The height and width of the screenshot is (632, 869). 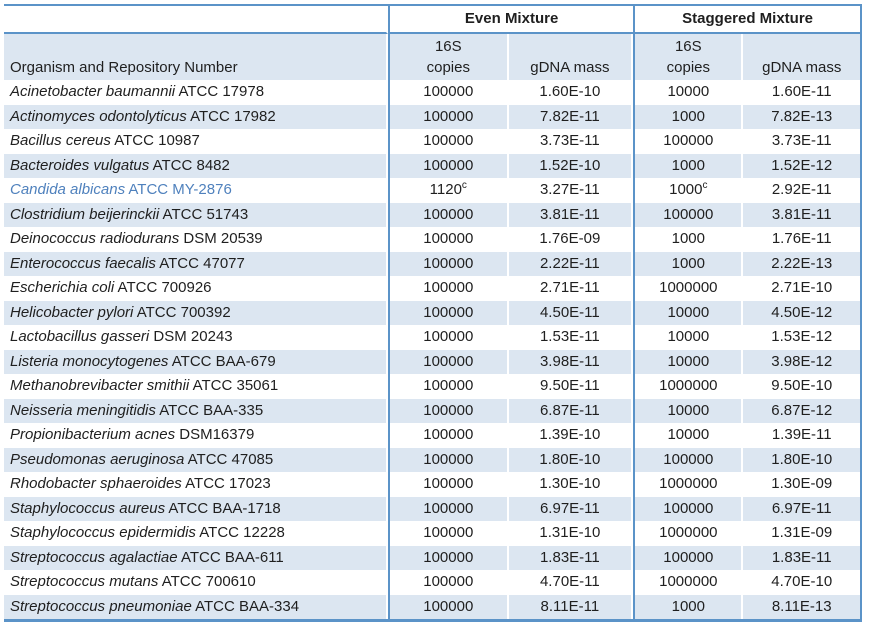 I want to click on even-gdna-mass-cell: 3.98E-11, so click(x=570, y=361).